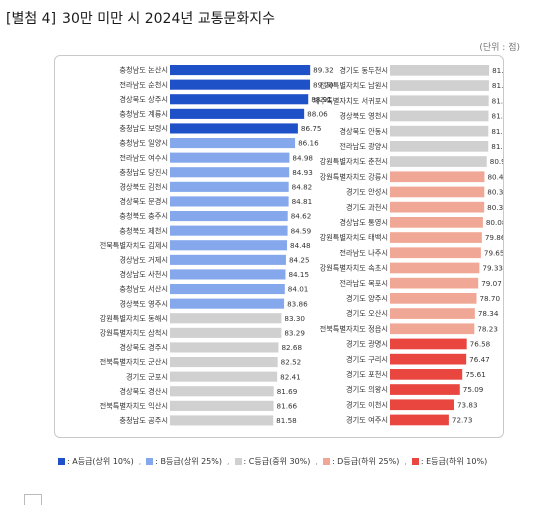 The image size is (544, 505). Describe the element at coordinates (143, 274) in the screenshot. I see `category-label: 경상남도 사천시` at that location.